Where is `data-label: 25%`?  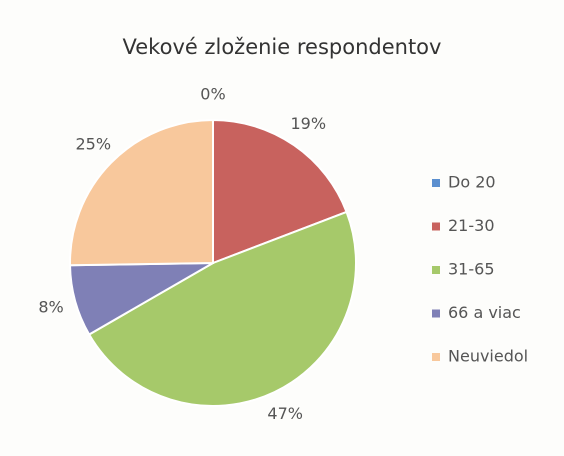 data-label: 25% is located at coordinates (93, 144).